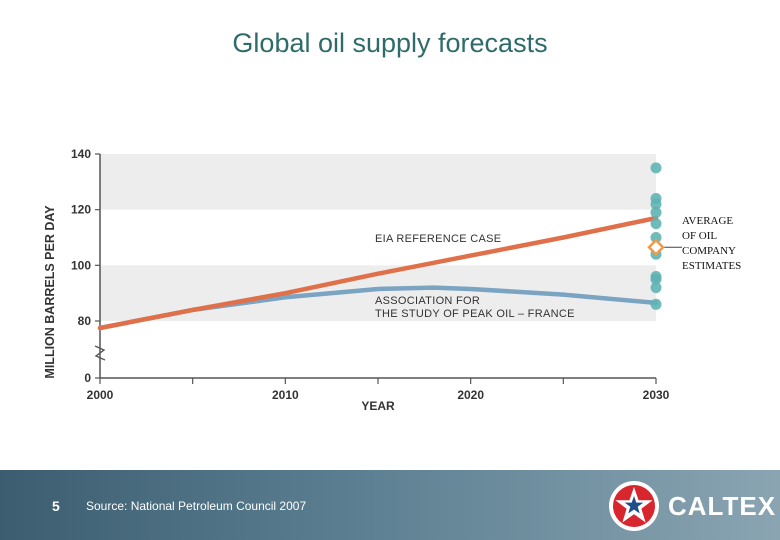 This screenshot has width=780, height=540. I want to click on annotation-line: ESTIMATES, so click(712, 266).